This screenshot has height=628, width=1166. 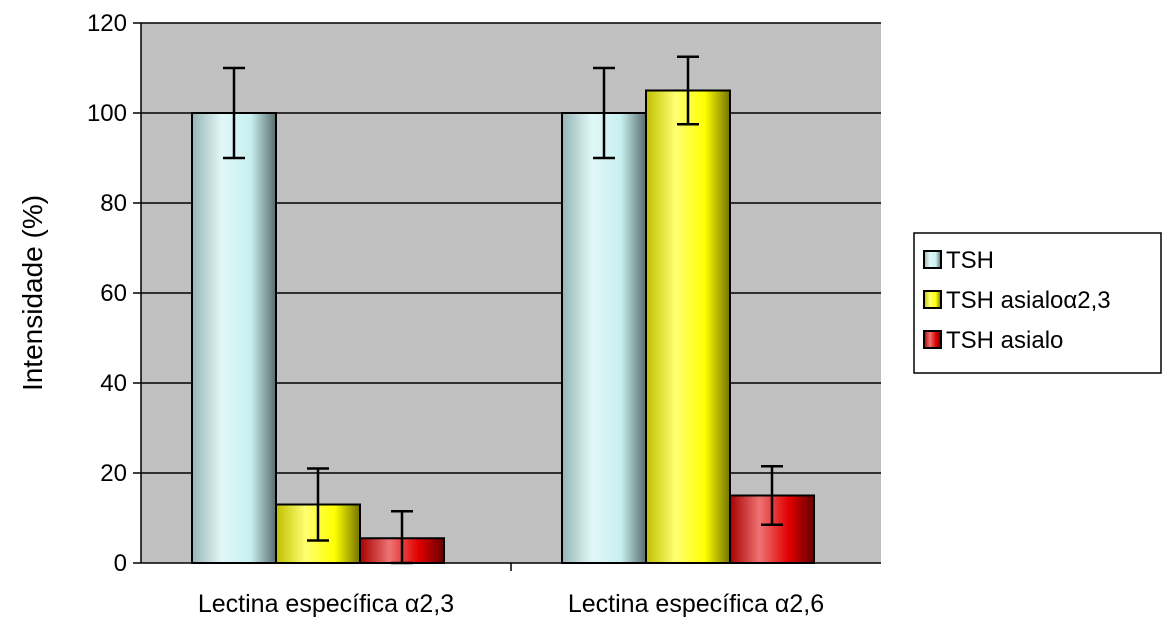 I want to click on y-axis-label: Intensidade (%), so click(x=32, y=293).